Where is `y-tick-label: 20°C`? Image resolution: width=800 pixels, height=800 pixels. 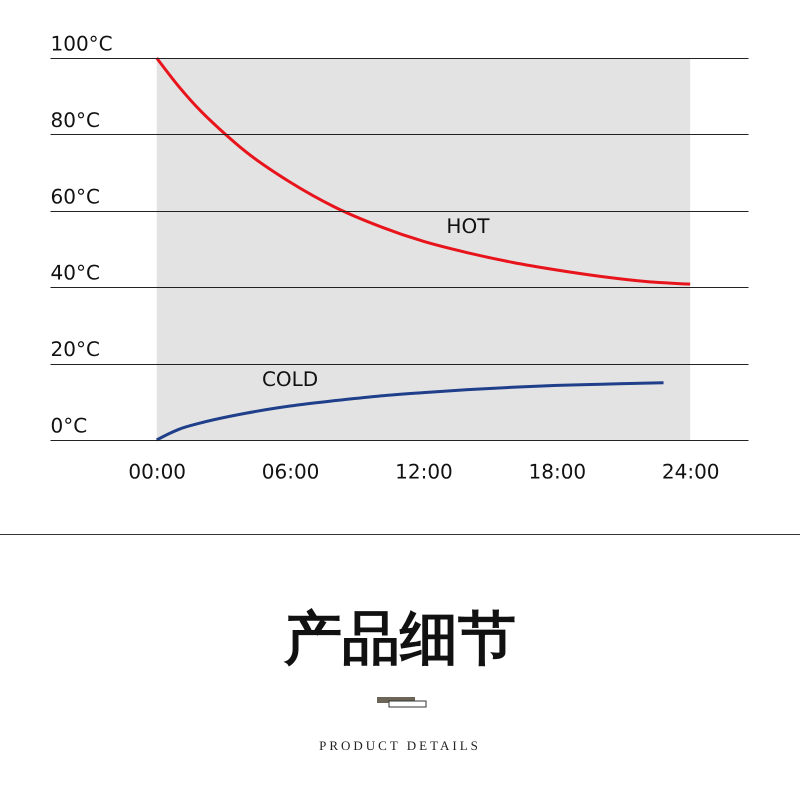
y-tick-label: 20°C is located at coordinates (75, 349).